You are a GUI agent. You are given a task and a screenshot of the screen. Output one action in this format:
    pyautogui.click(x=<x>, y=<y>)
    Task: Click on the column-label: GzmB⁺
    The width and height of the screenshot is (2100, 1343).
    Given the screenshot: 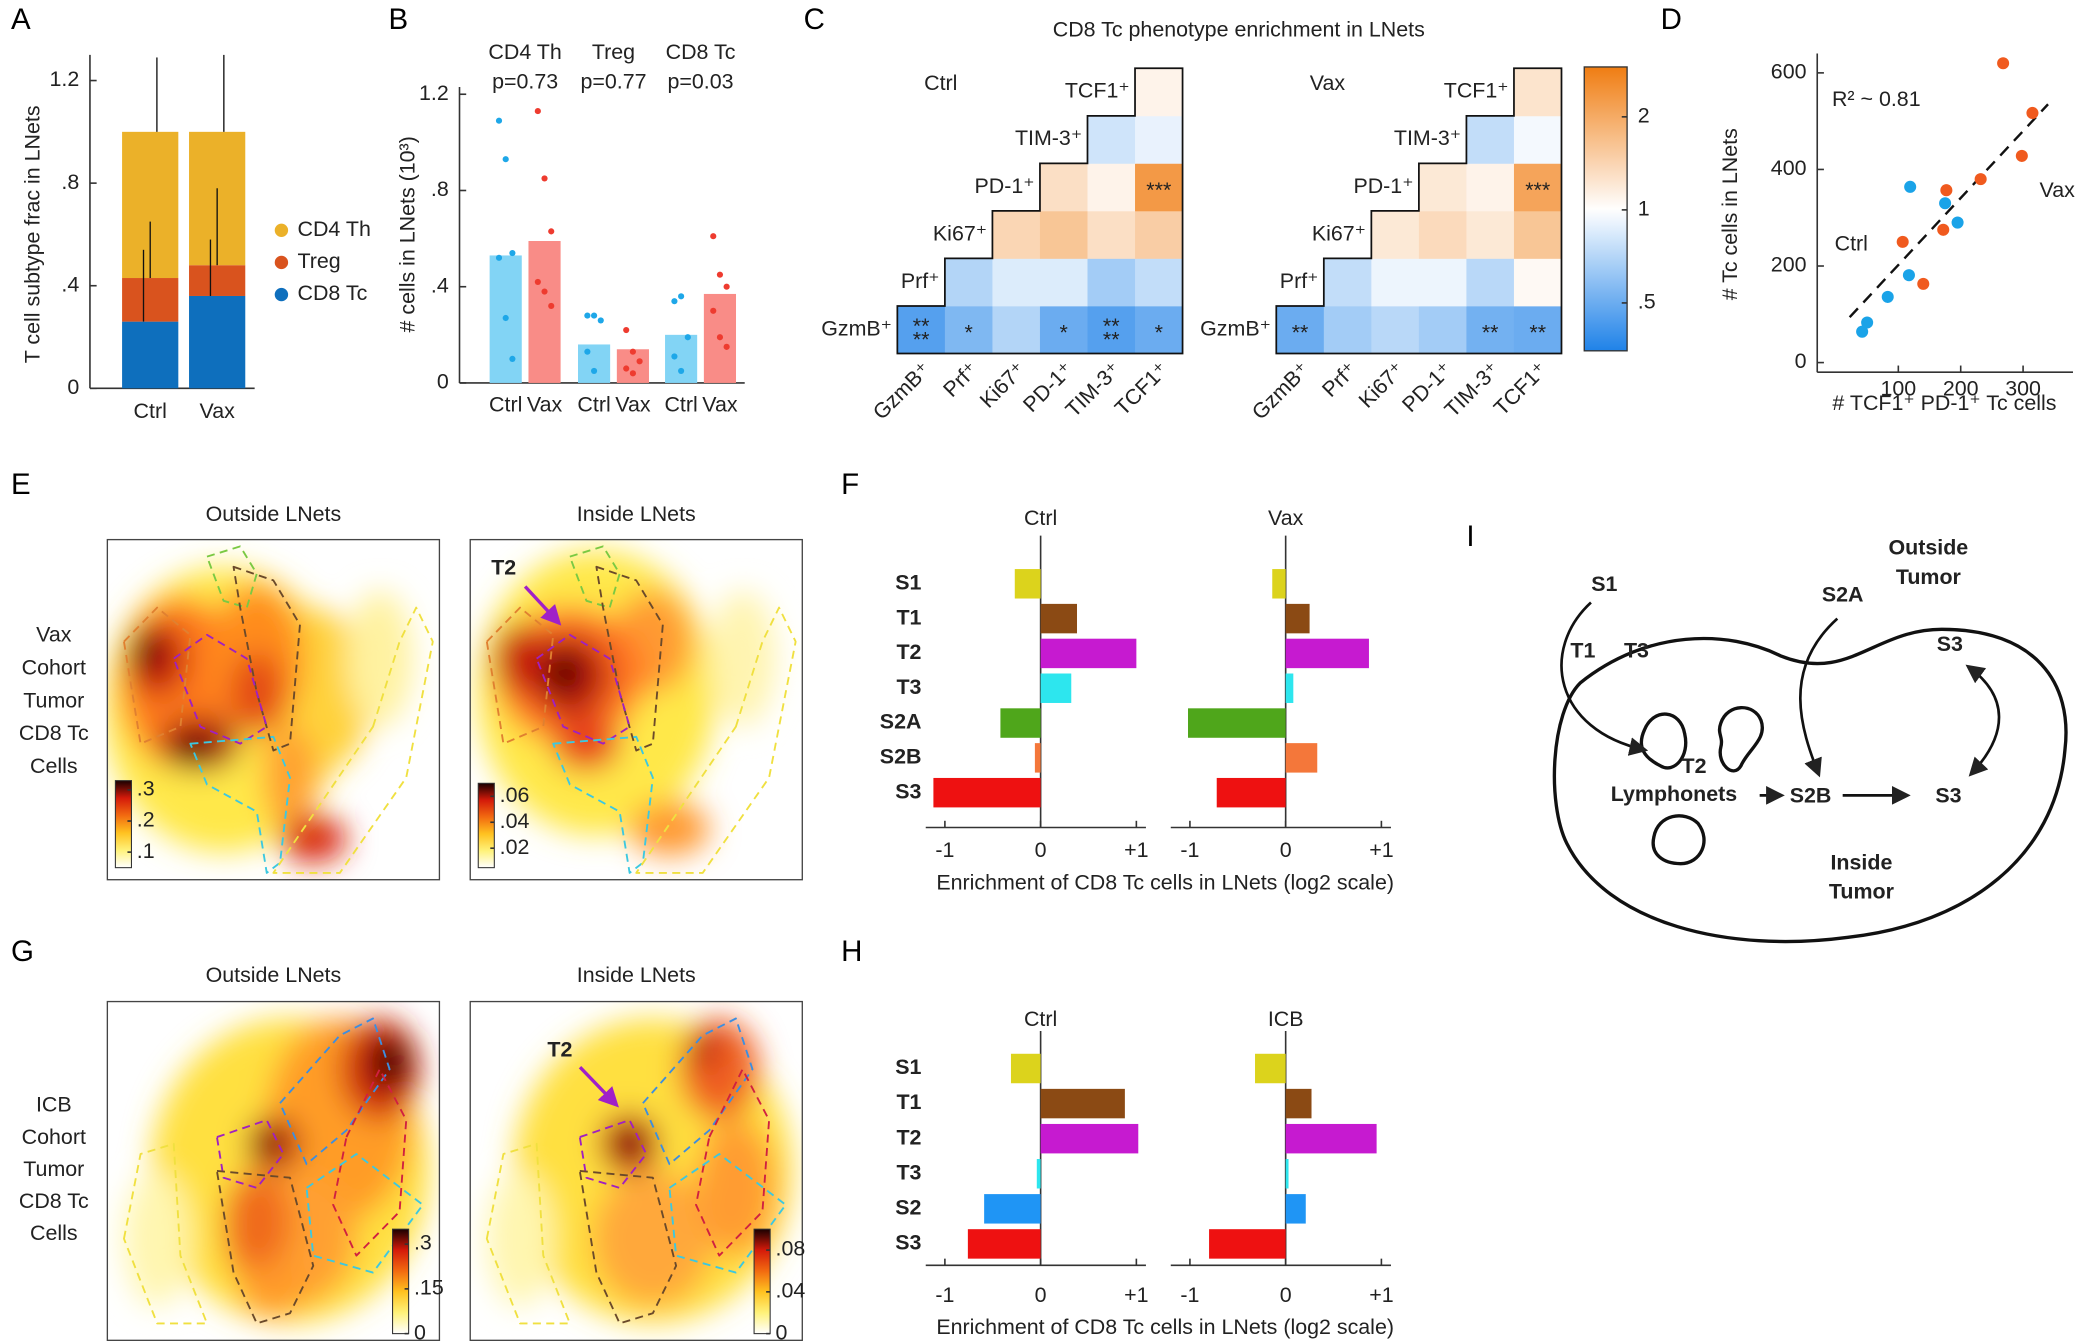 What is the action you would take?
    pyautogui.click(x=901, y=390)
    